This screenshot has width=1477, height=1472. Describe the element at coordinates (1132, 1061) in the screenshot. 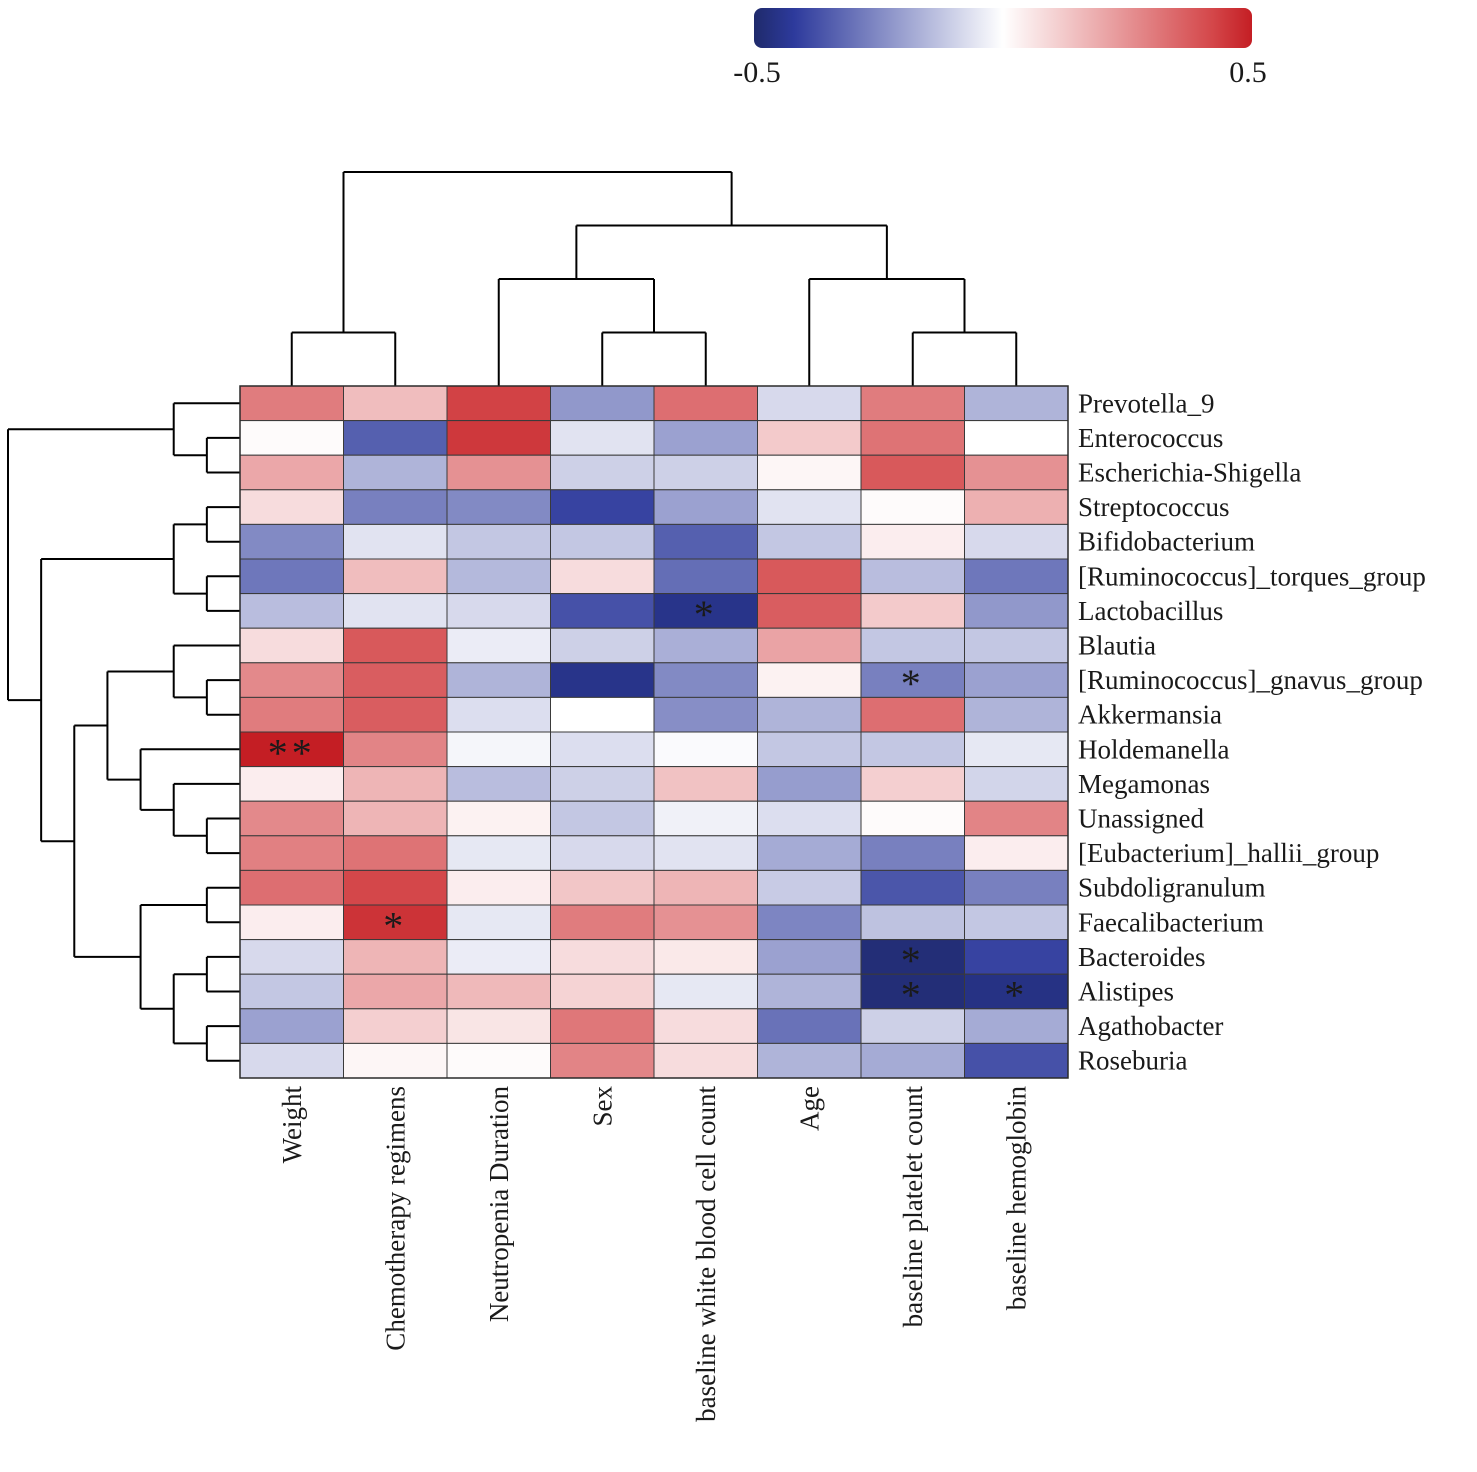

I see `row-label: Roseburia` at that location.